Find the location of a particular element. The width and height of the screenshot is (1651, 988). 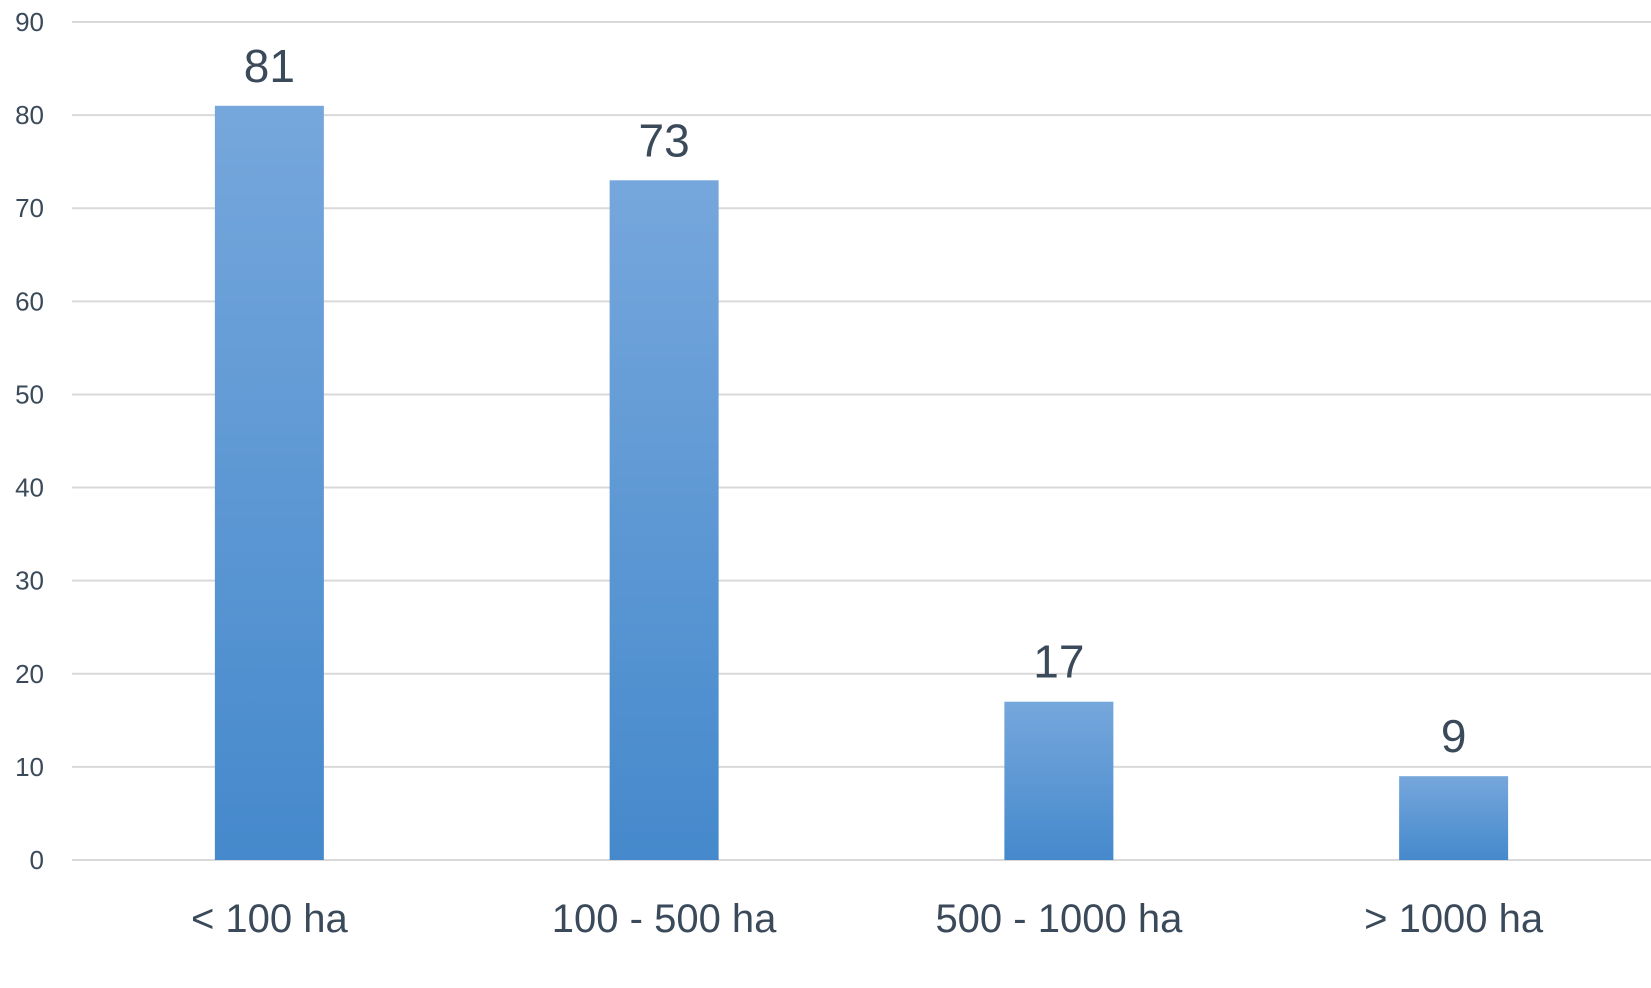

y-tick-label: 20 is located at coordinates (29, 674).